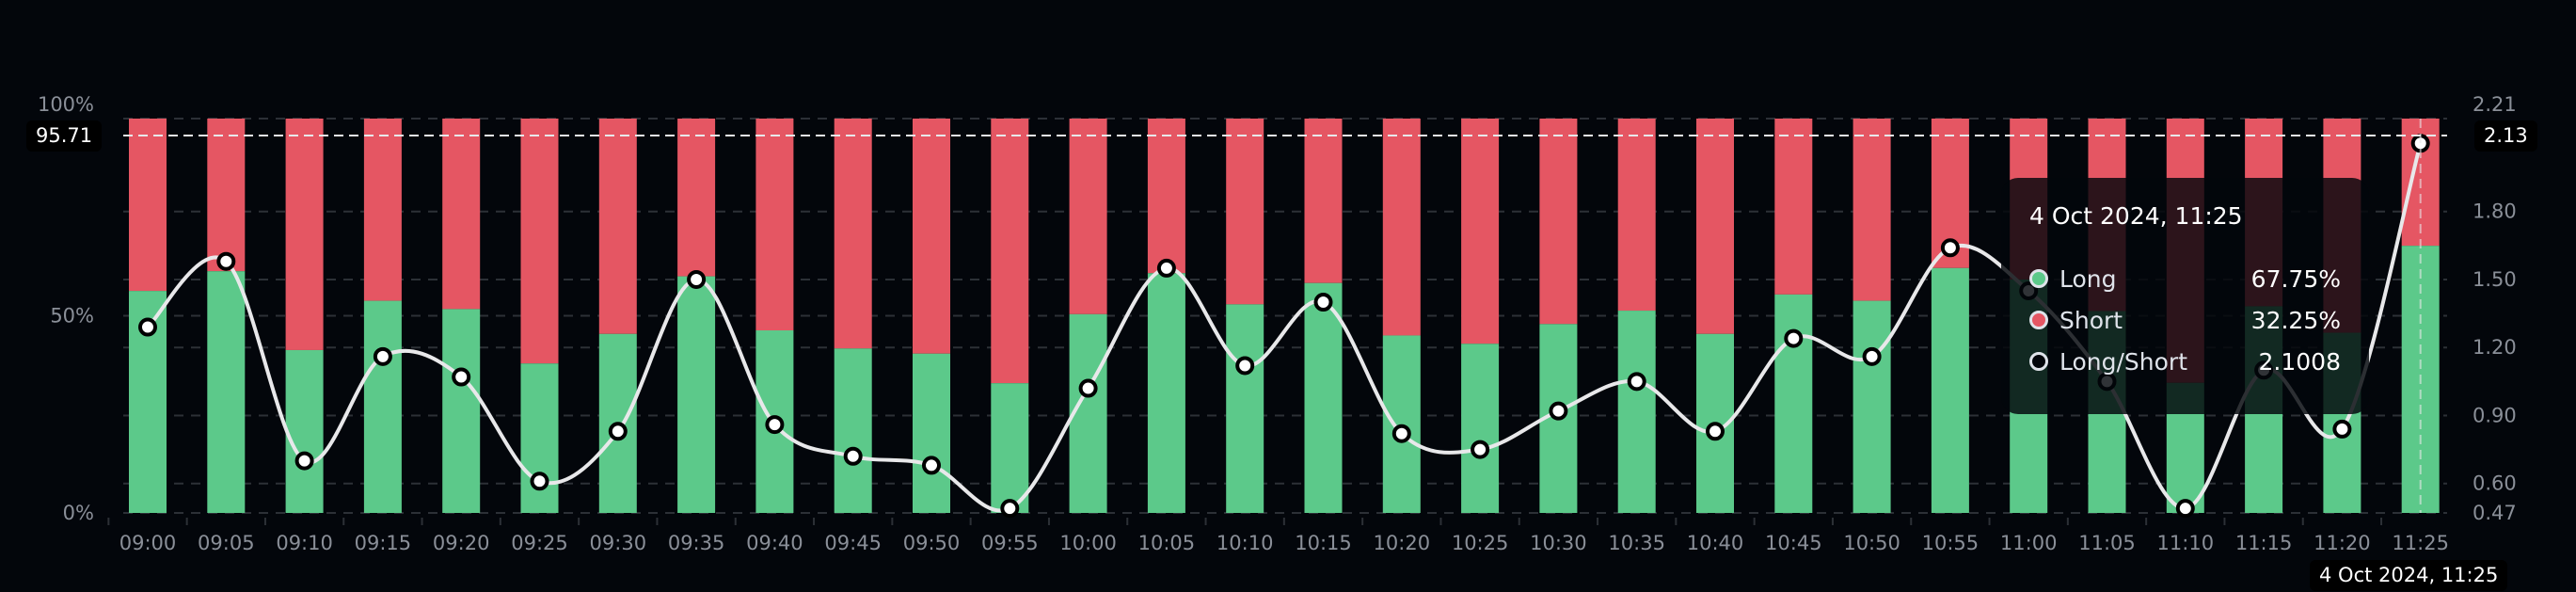 This screenshot has width=2576, height=592. Describe the element at coordinates (65, 136) in the screenshot. I see `crosshair-left-label: 95.71` at that location.